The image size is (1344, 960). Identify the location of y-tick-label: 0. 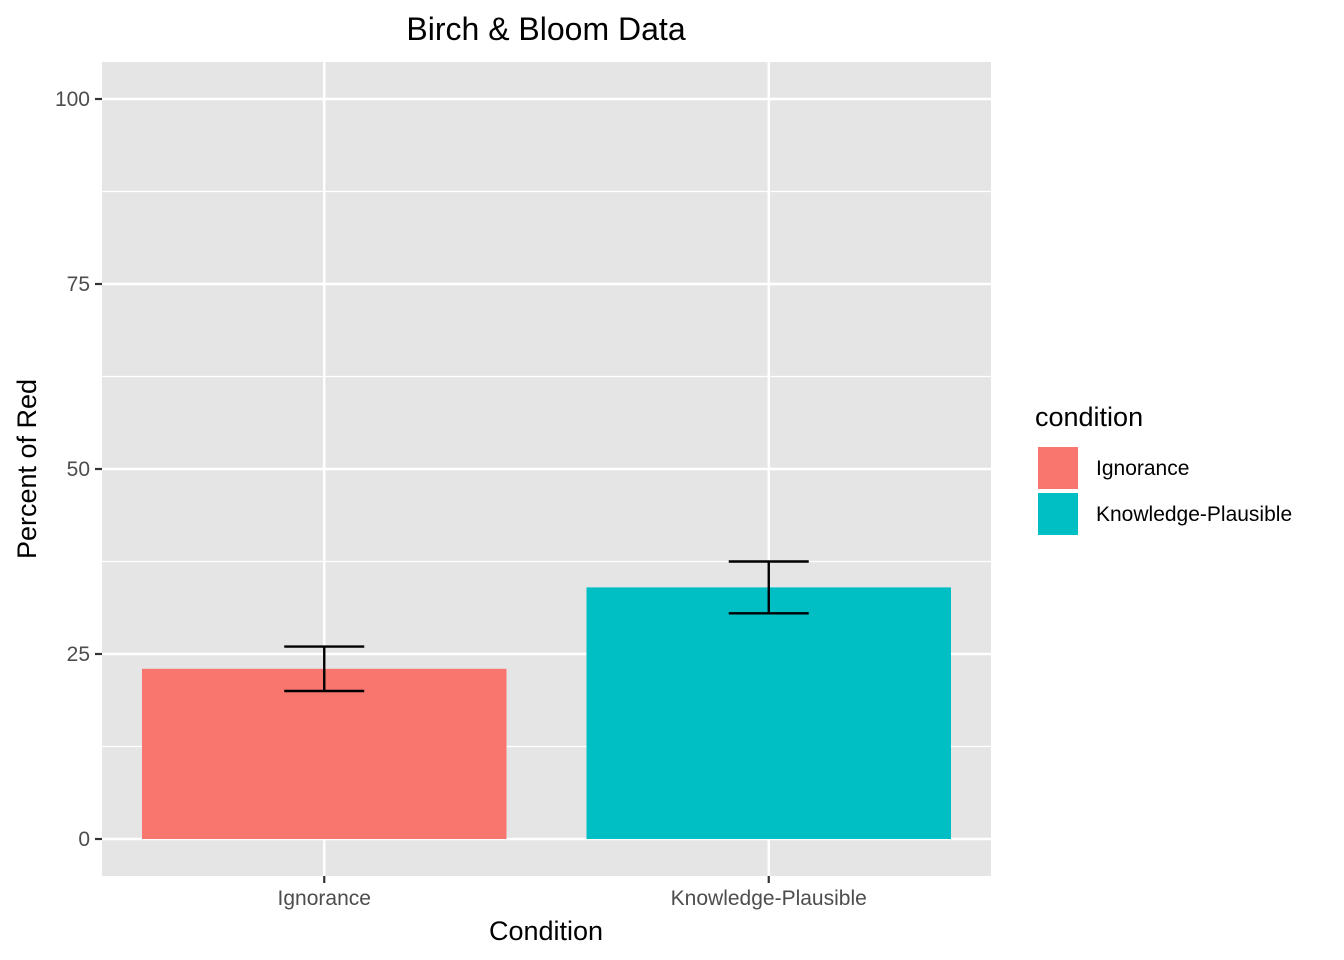
(84, 839).